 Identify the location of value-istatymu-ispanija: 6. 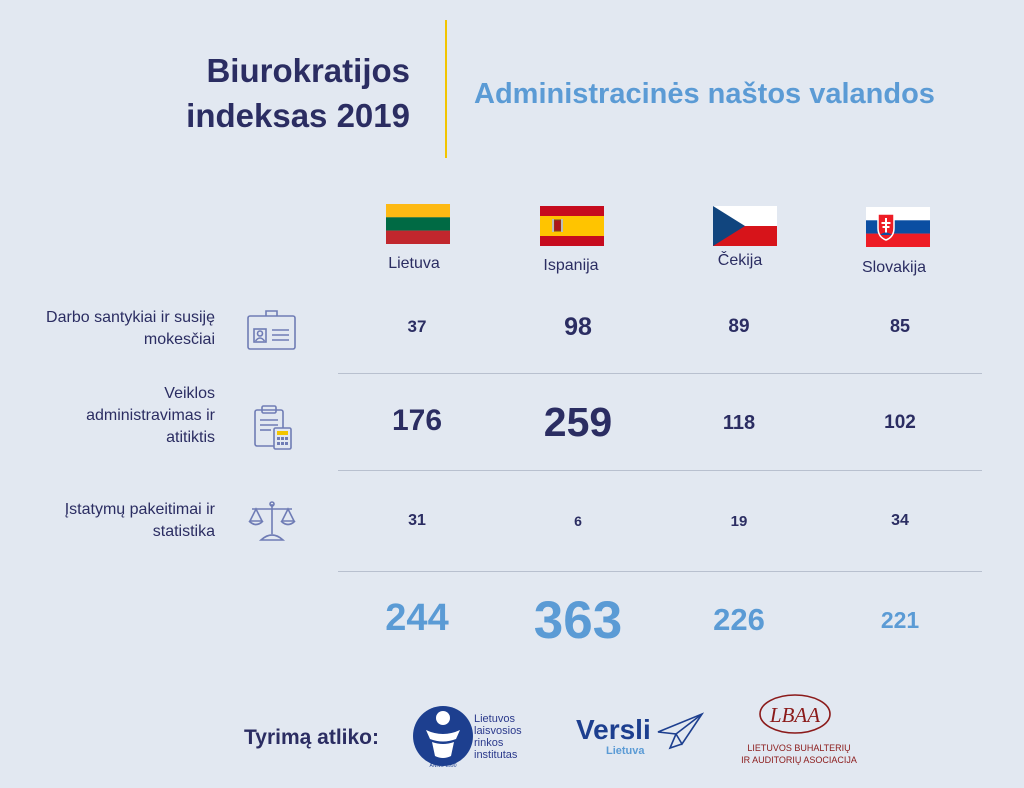
(578, 521).